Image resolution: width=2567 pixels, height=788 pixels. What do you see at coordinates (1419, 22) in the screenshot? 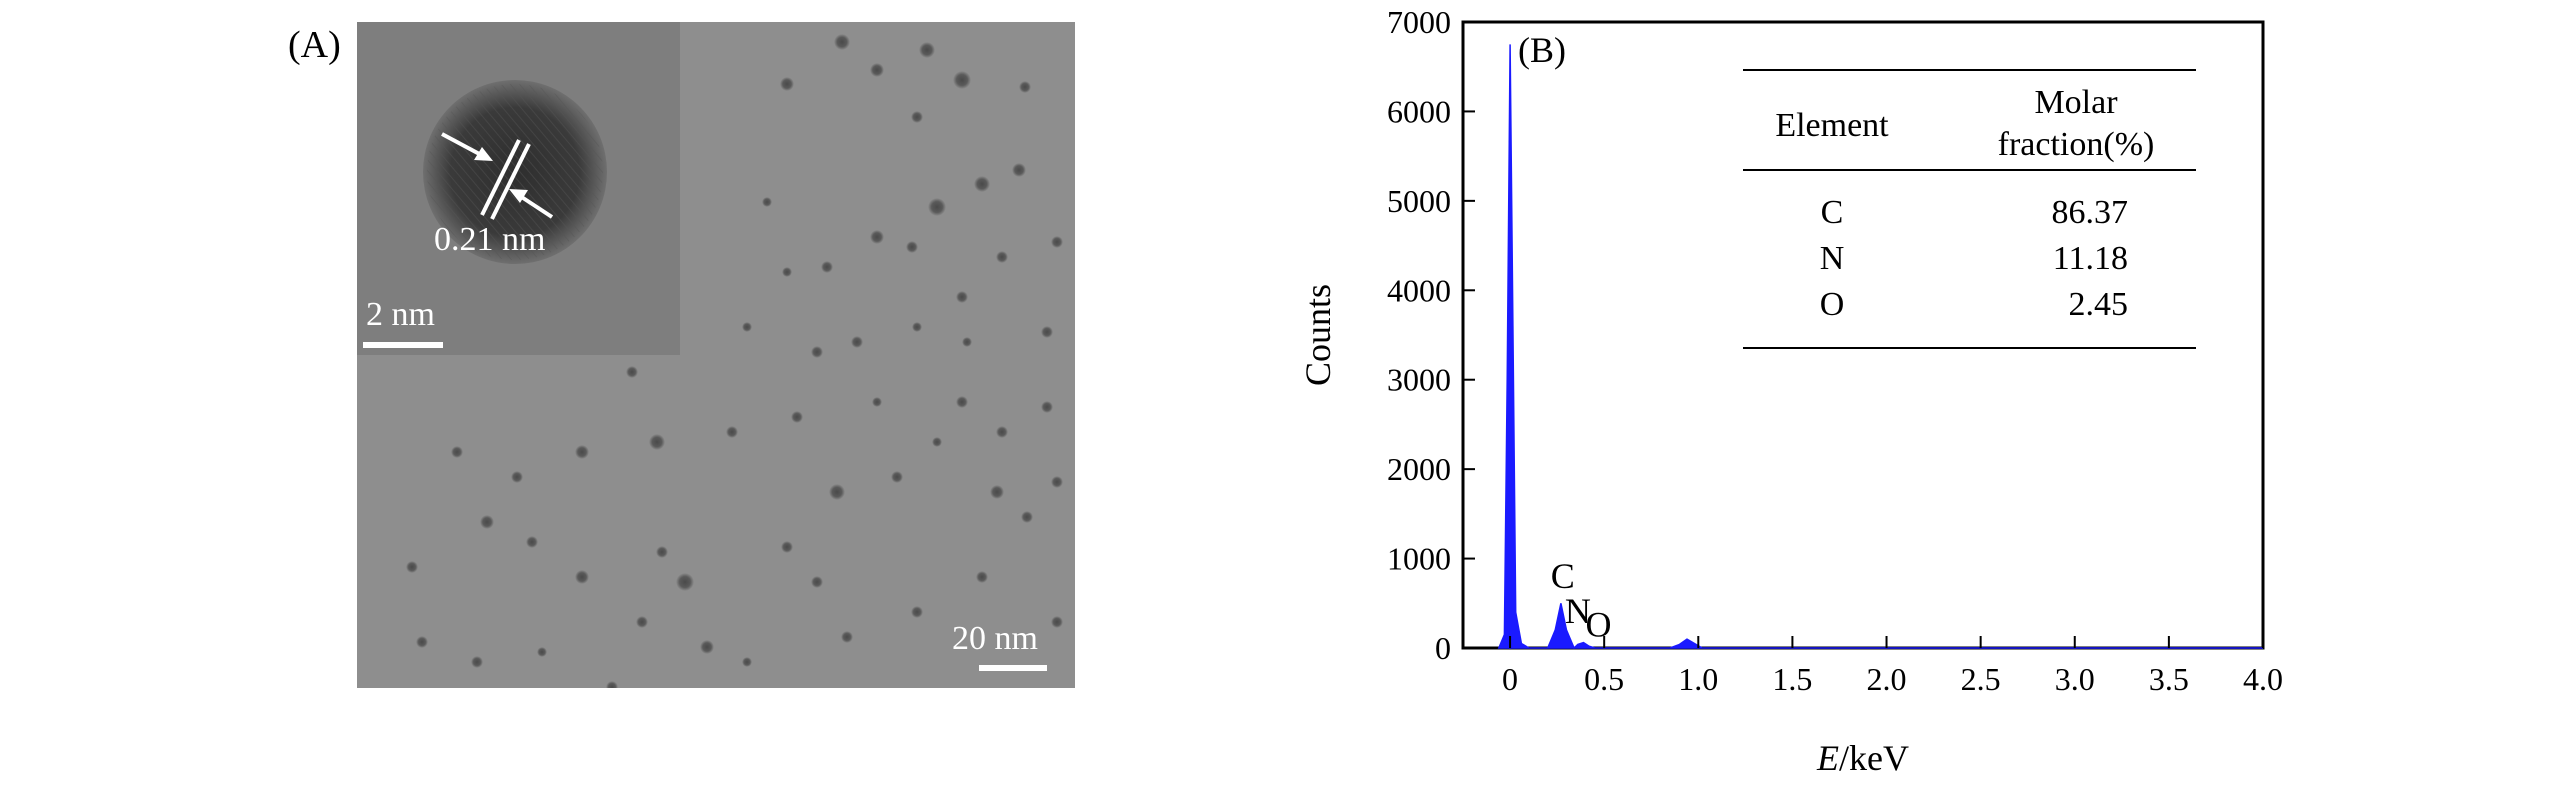
I see `y-tick-label: 7000` at bounding box center [1419, 22].